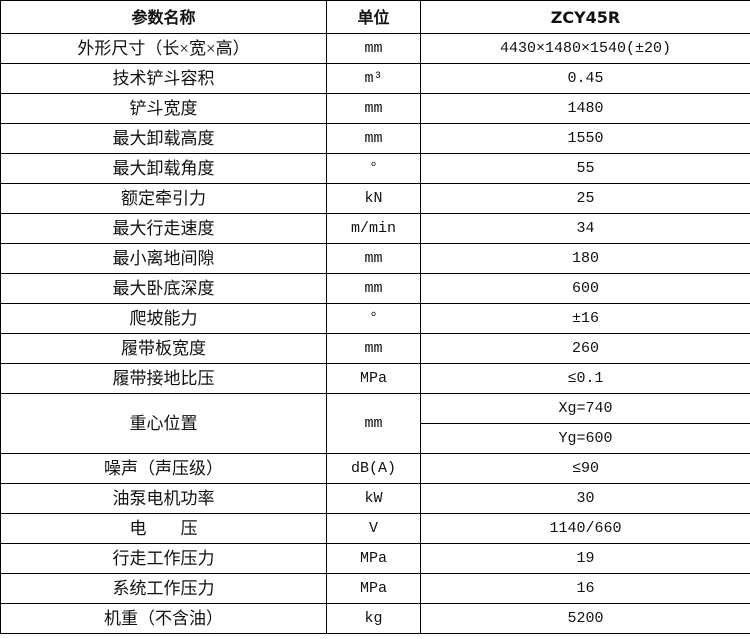 The width and height of the screenshot is (750, 639). I want to click on cell-value: ±16, so click(585, 318).